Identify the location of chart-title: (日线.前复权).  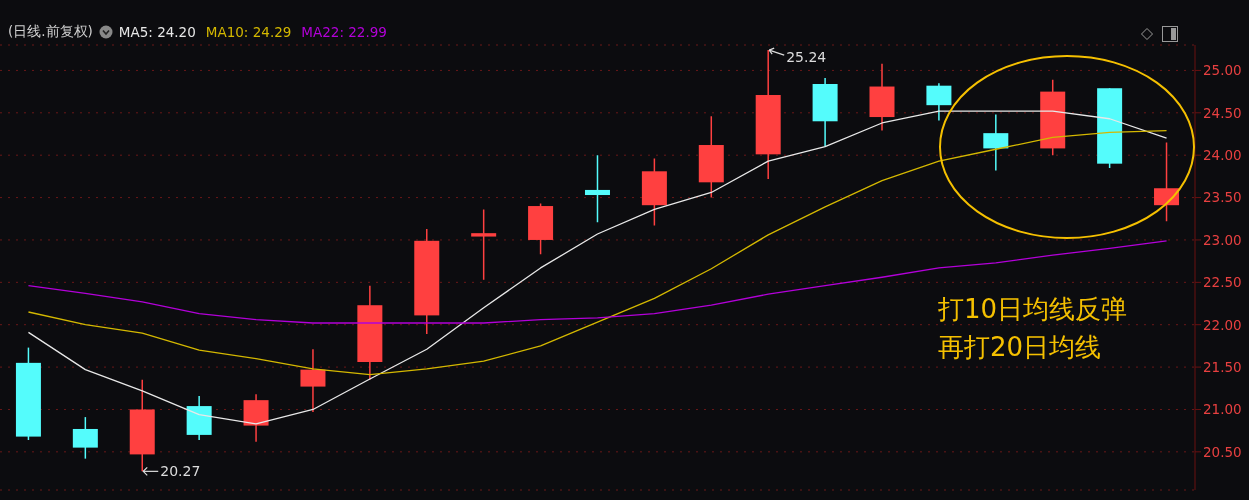
(50, 32).